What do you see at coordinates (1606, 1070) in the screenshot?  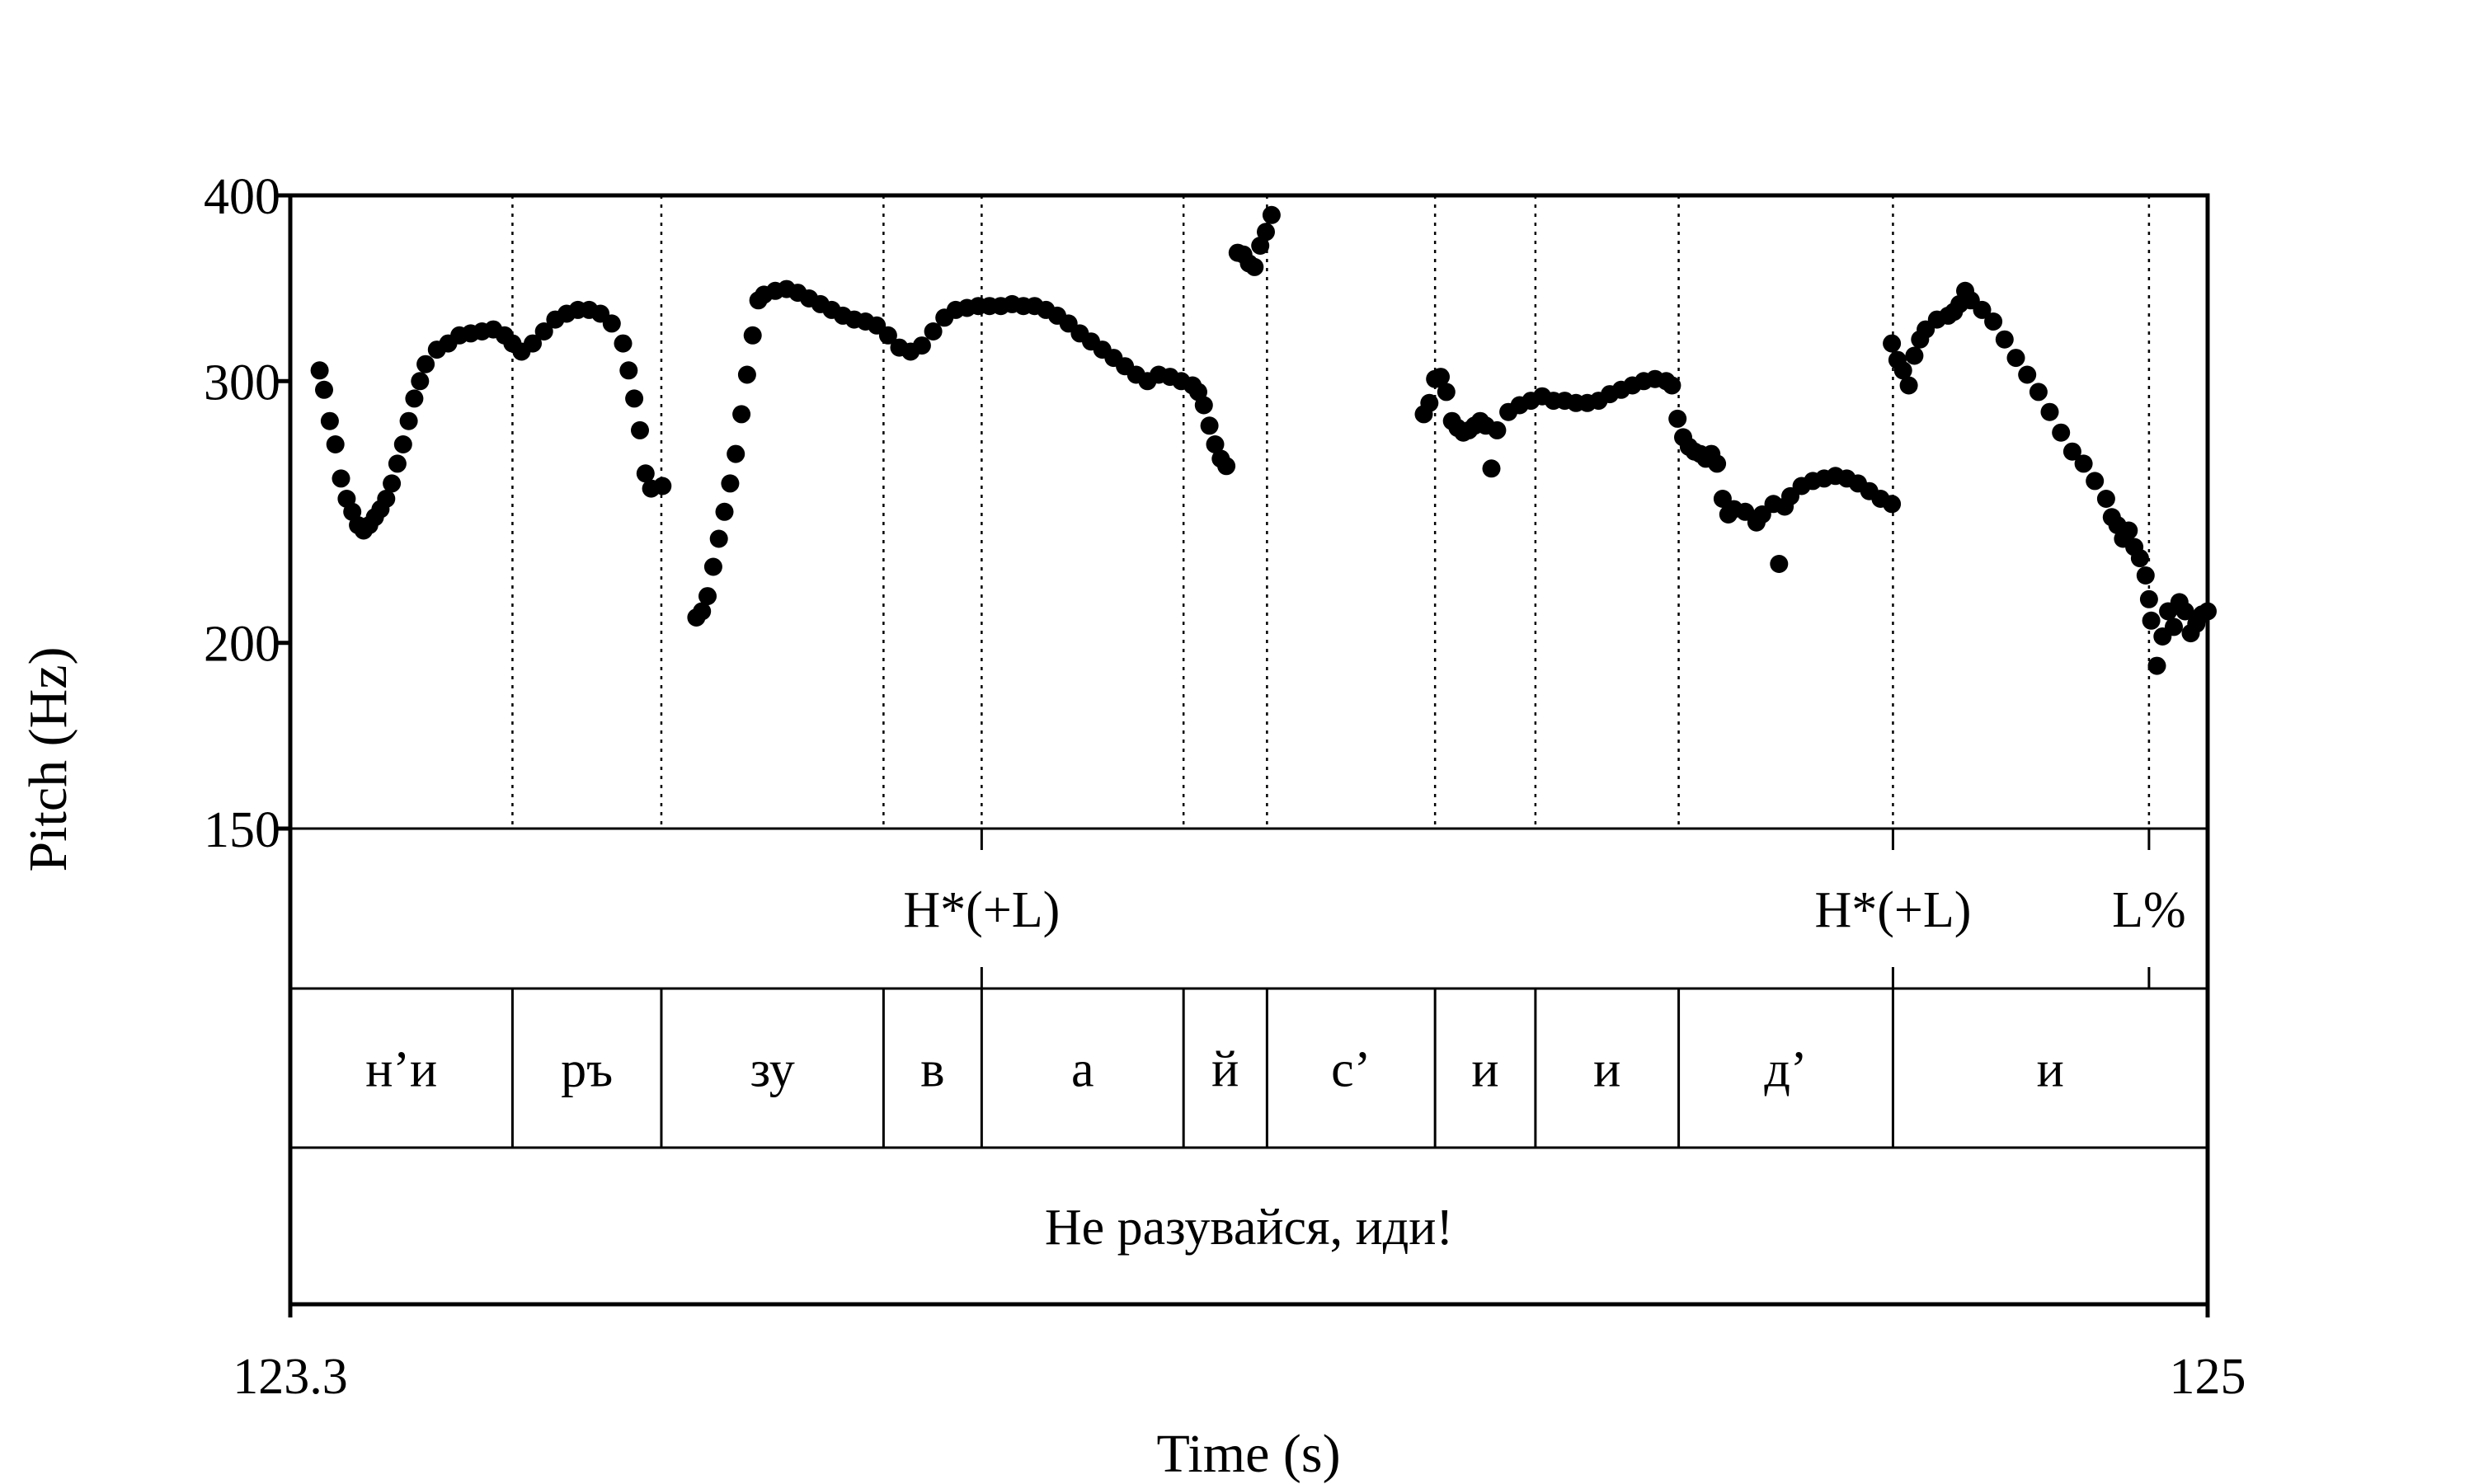 I see `syllable-label-8: и` at bounding box center [1606, 1070].